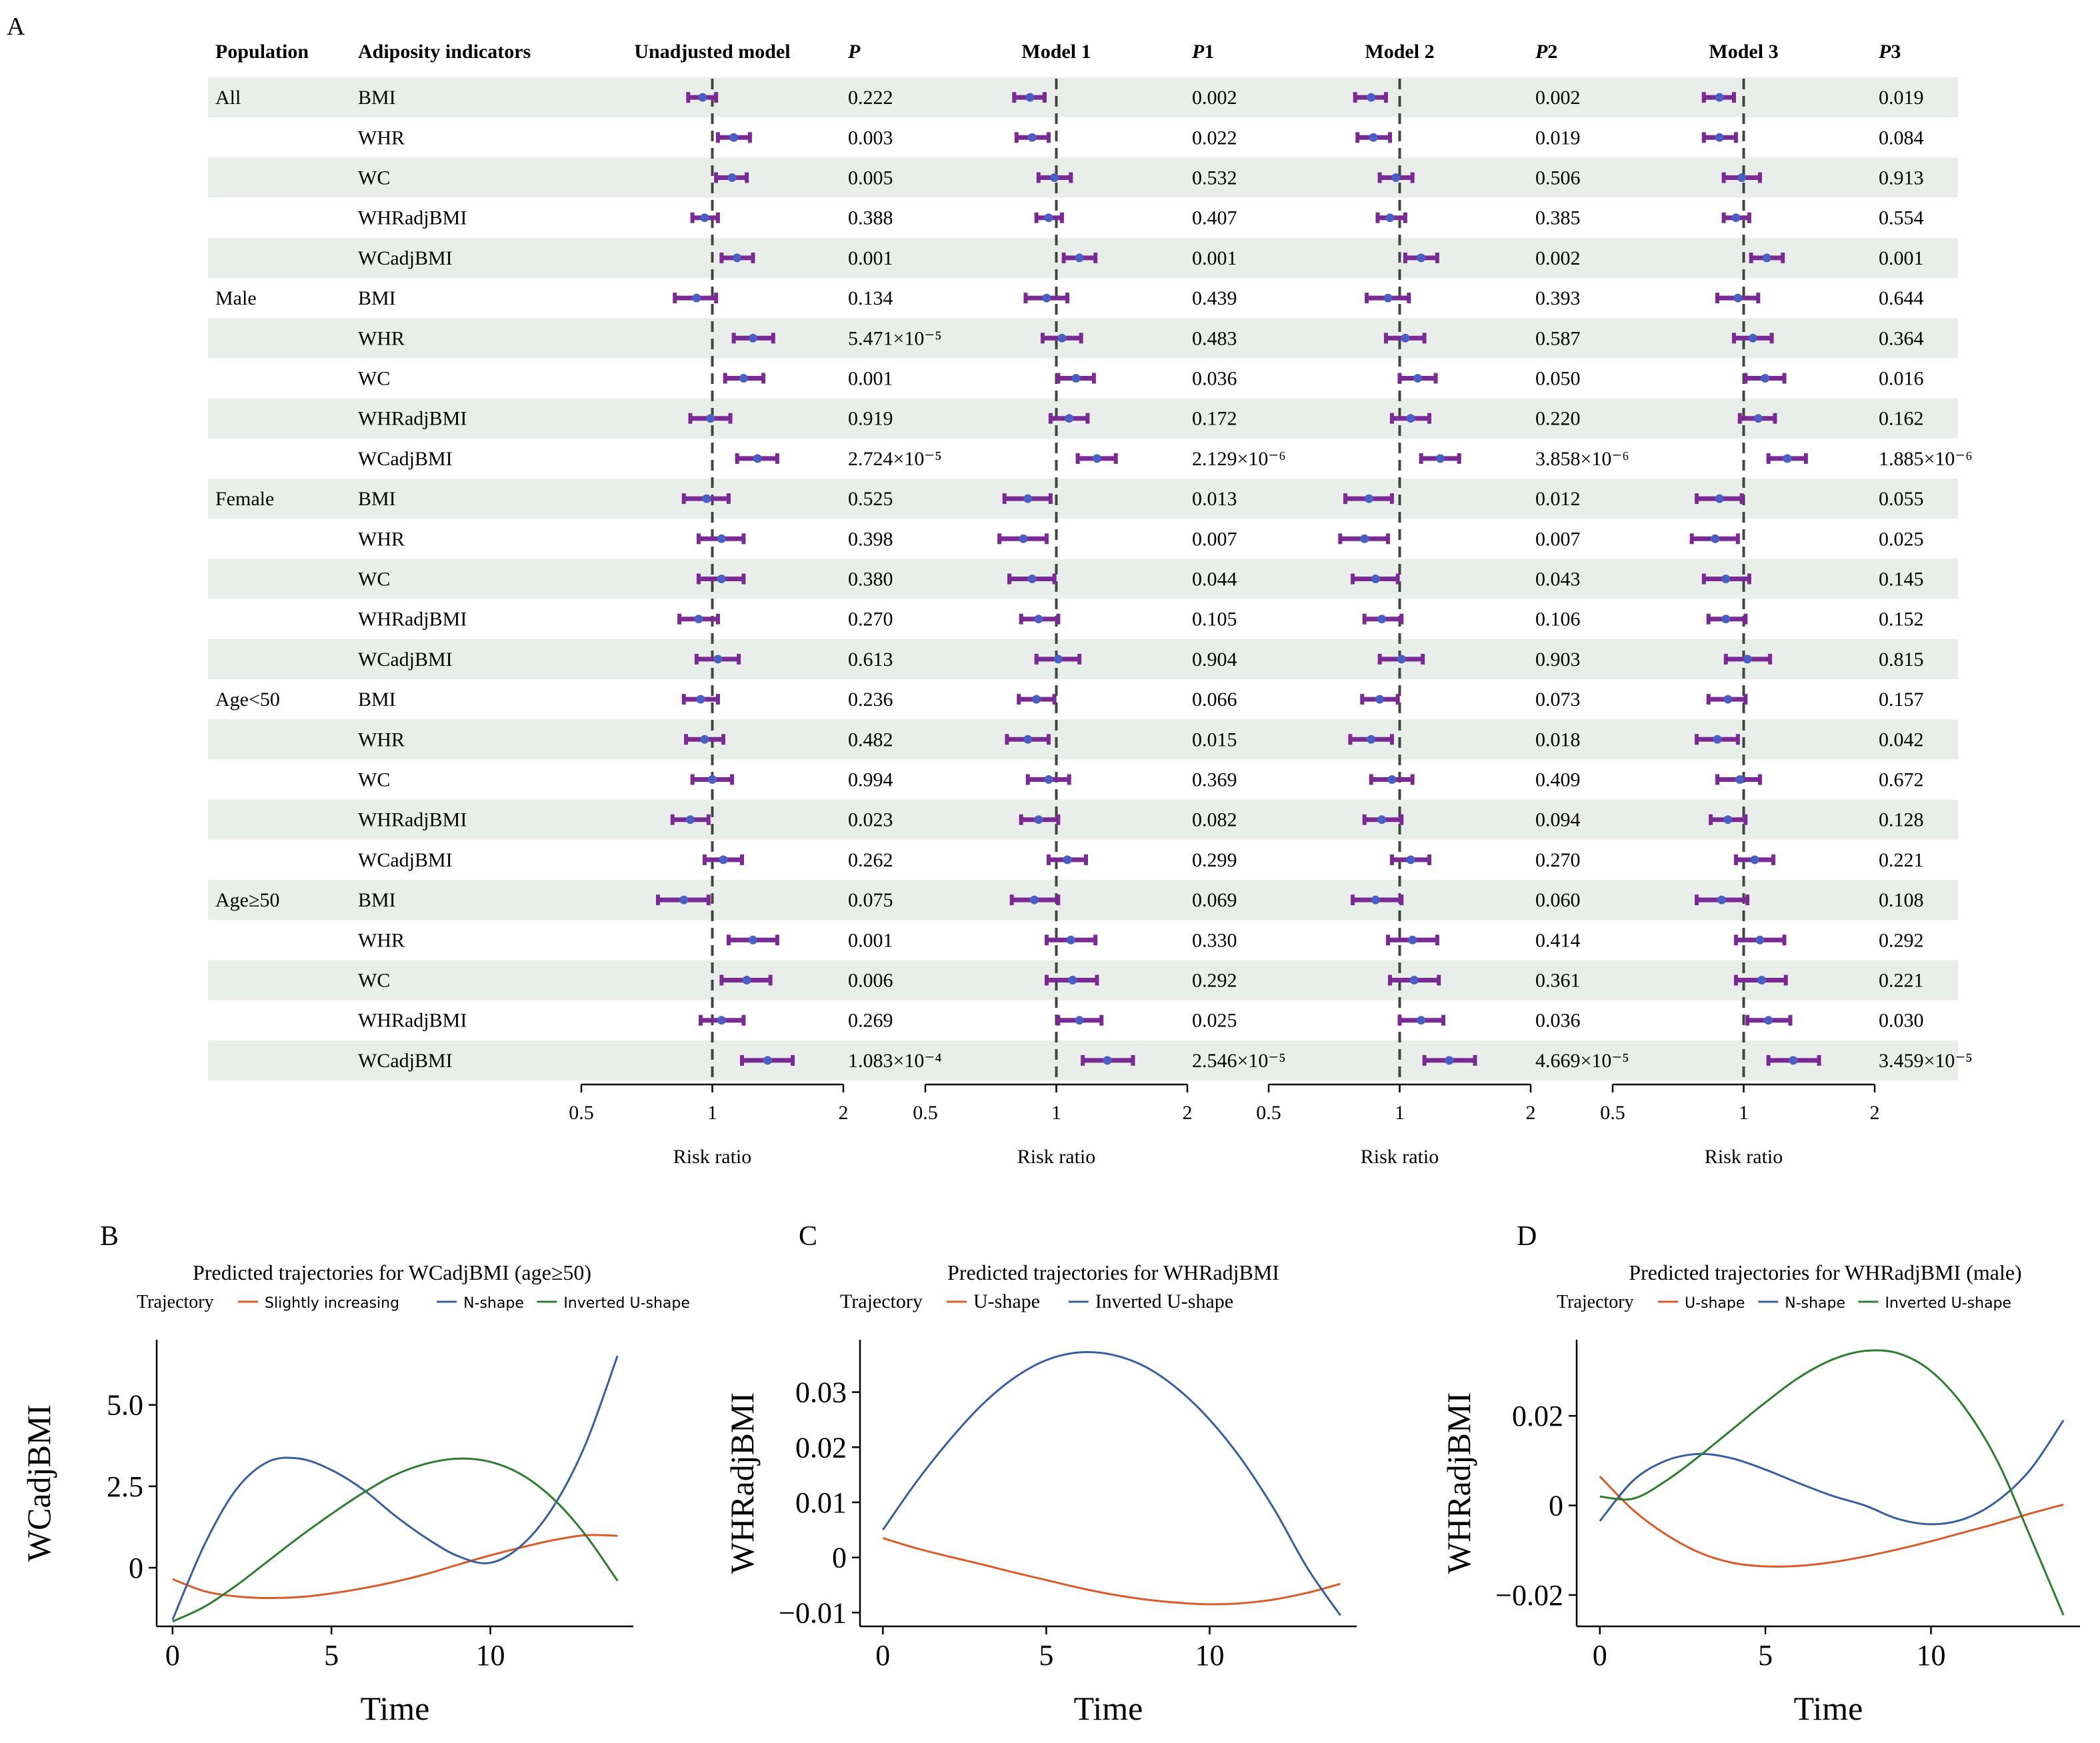 This screenshot has height=1743, width=2100. What do you see at coordinates (1537, 1416) in the screenshot?
I see `y-tick-label: 0.02` at bounding box center [1537, 1416].